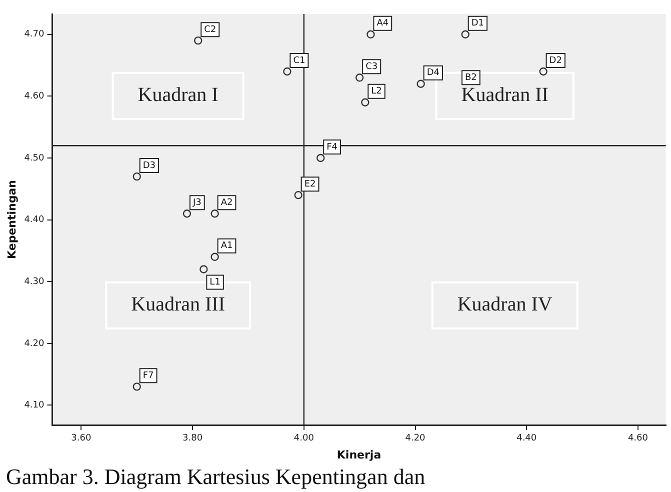  I want to click on text: Gambar 3. Diagram Kartesius Kepentingan dan, so click(216, 477).